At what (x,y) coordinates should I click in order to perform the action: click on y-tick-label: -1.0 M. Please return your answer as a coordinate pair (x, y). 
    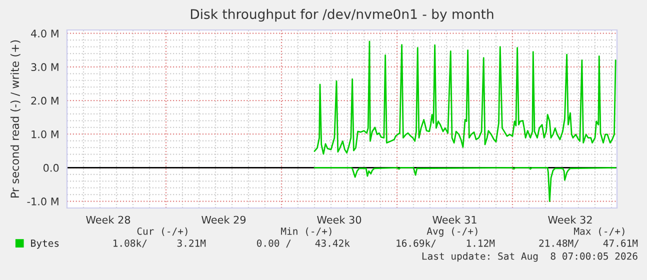
    Looking at the image, I should click on (42, 202).